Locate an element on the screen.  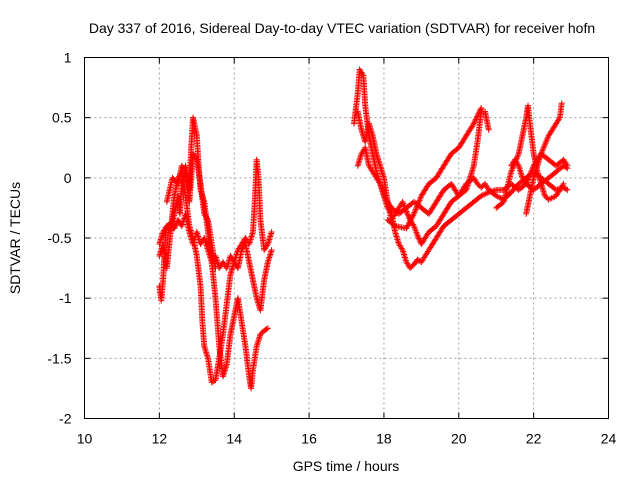
x-tick-label: 18 is located at coordinates (384, 439).